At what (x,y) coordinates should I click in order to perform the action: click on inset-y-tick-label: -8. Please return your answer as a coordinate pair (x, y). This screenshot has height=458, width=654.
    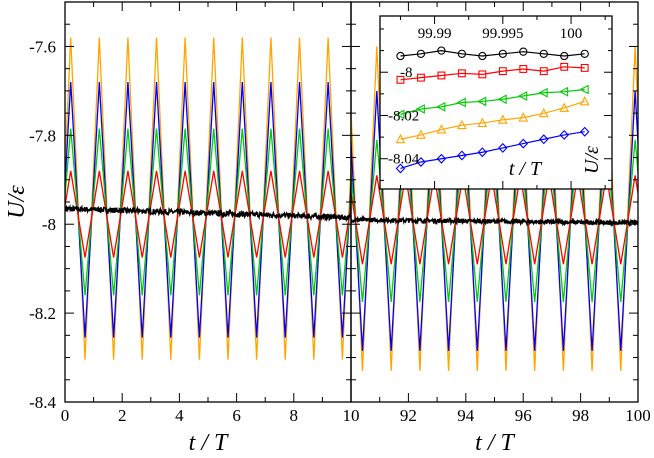
    Looking at the image, I should click on (406, 73).